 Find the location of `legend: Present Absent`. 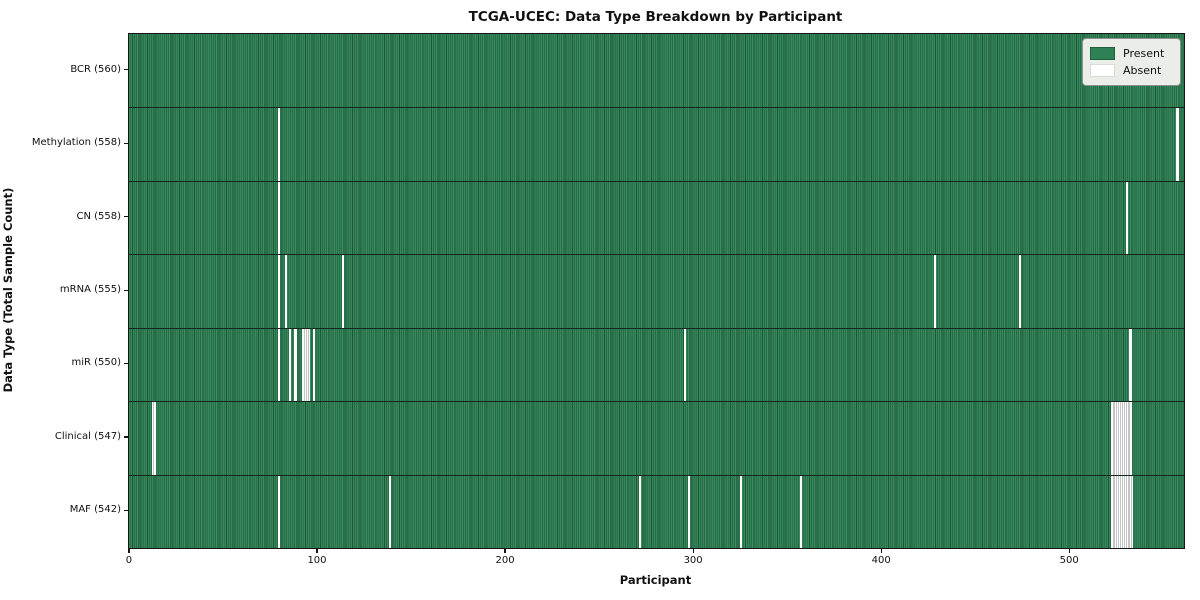

legend: Present Absent is located at coordinates (1131, 62).